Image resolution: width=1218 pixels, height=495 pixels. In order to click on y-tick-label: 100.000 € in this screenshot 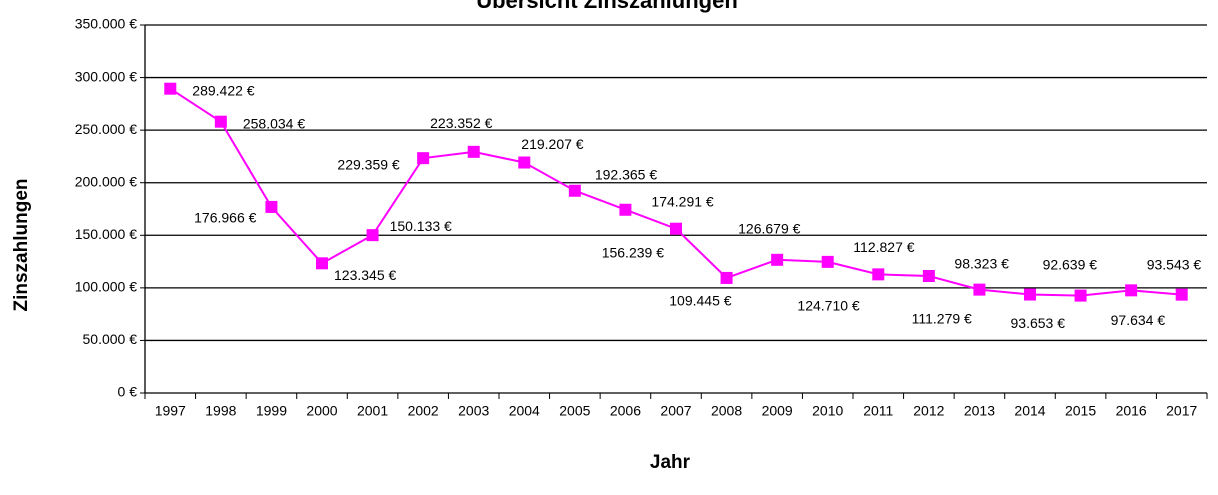, I will do `click(106, 287)`.